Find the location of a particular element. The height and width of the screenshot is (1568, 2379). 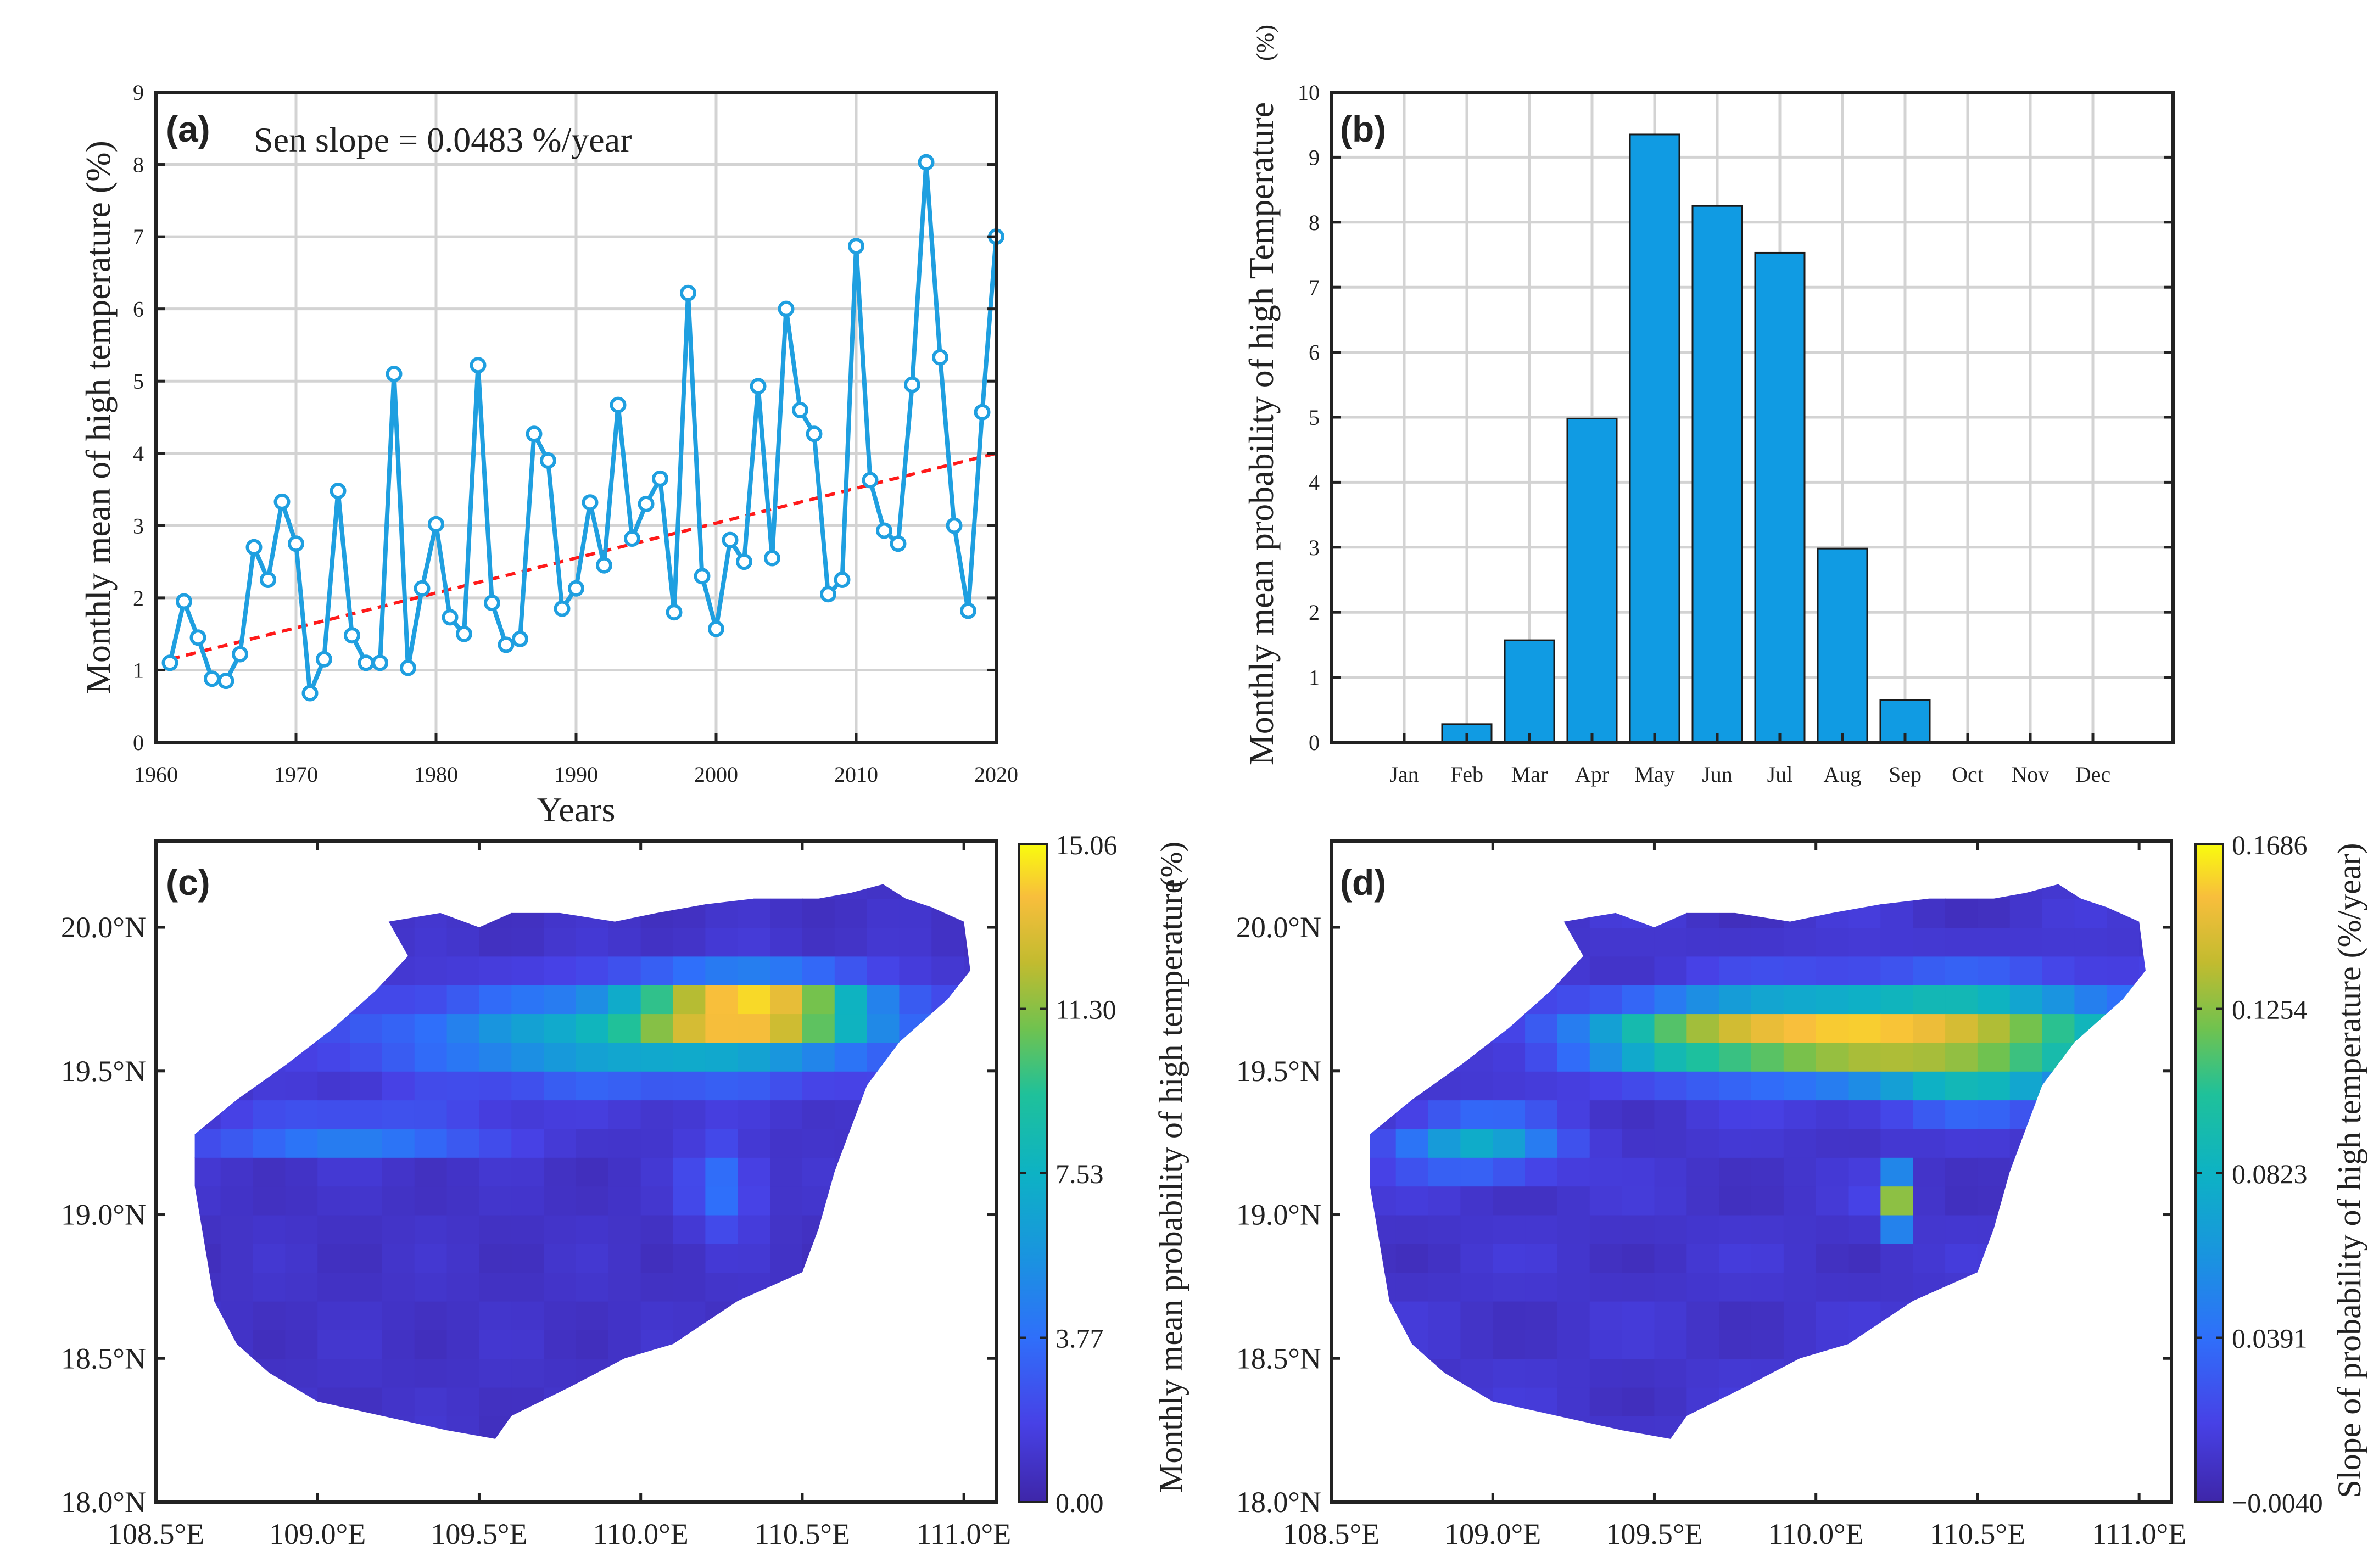

panel-b-bar is located at coordinates (1842, 645).